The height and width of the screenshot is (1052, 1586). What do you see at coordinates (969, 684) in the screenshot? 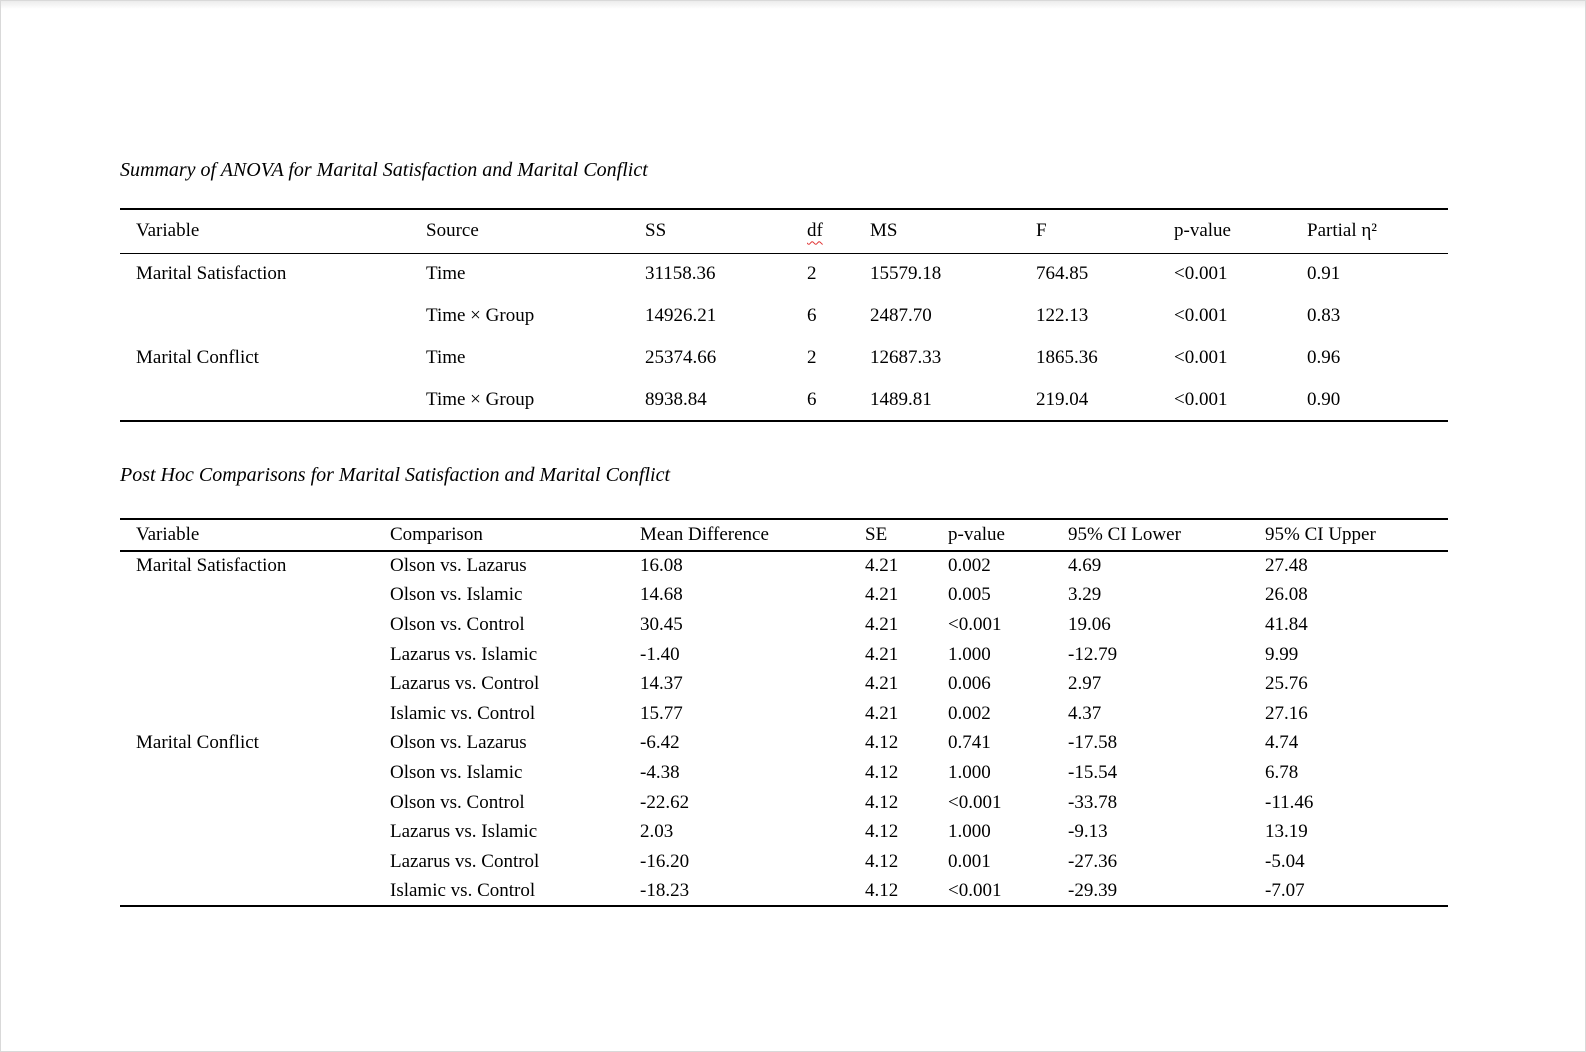
I see `table-cell: 0.006` at bounding box center [969, 684].